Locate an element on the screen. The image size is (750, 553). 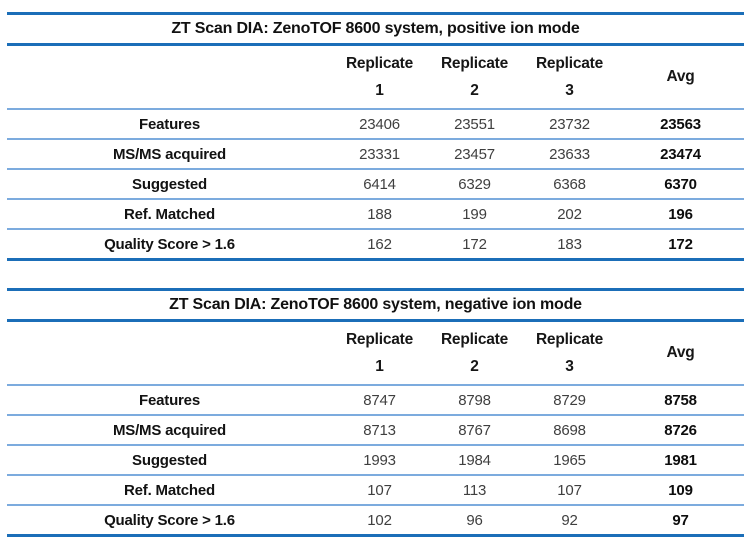
value-cell: 23551 is located at coordinates (474, 124).